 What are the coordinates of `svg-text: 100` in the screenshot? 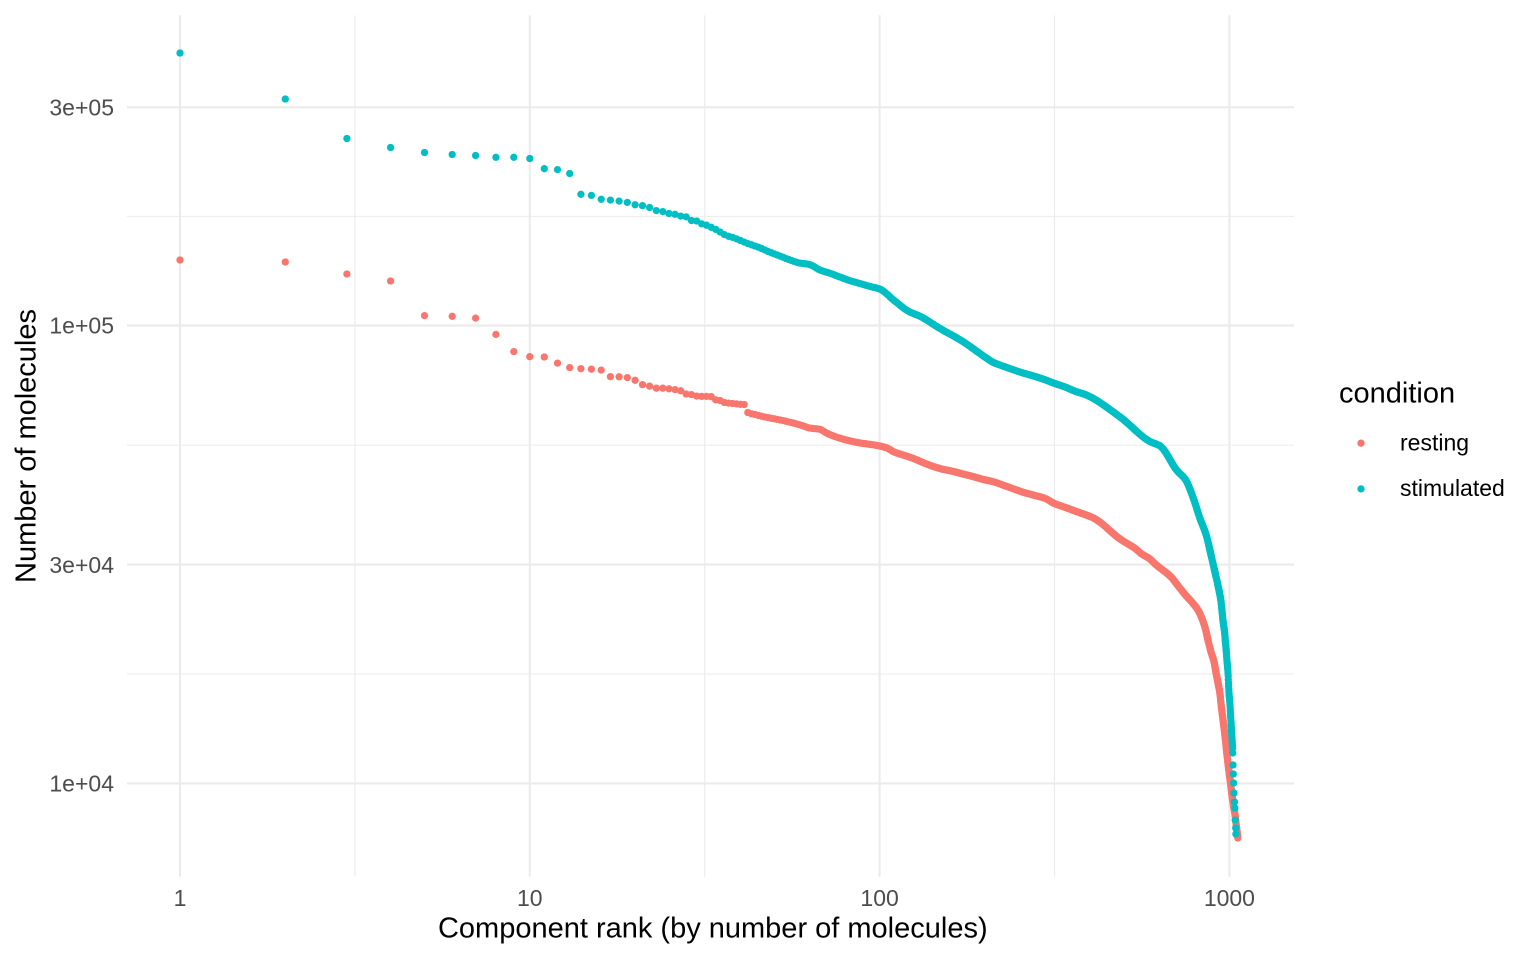 It's located at (879, 898).